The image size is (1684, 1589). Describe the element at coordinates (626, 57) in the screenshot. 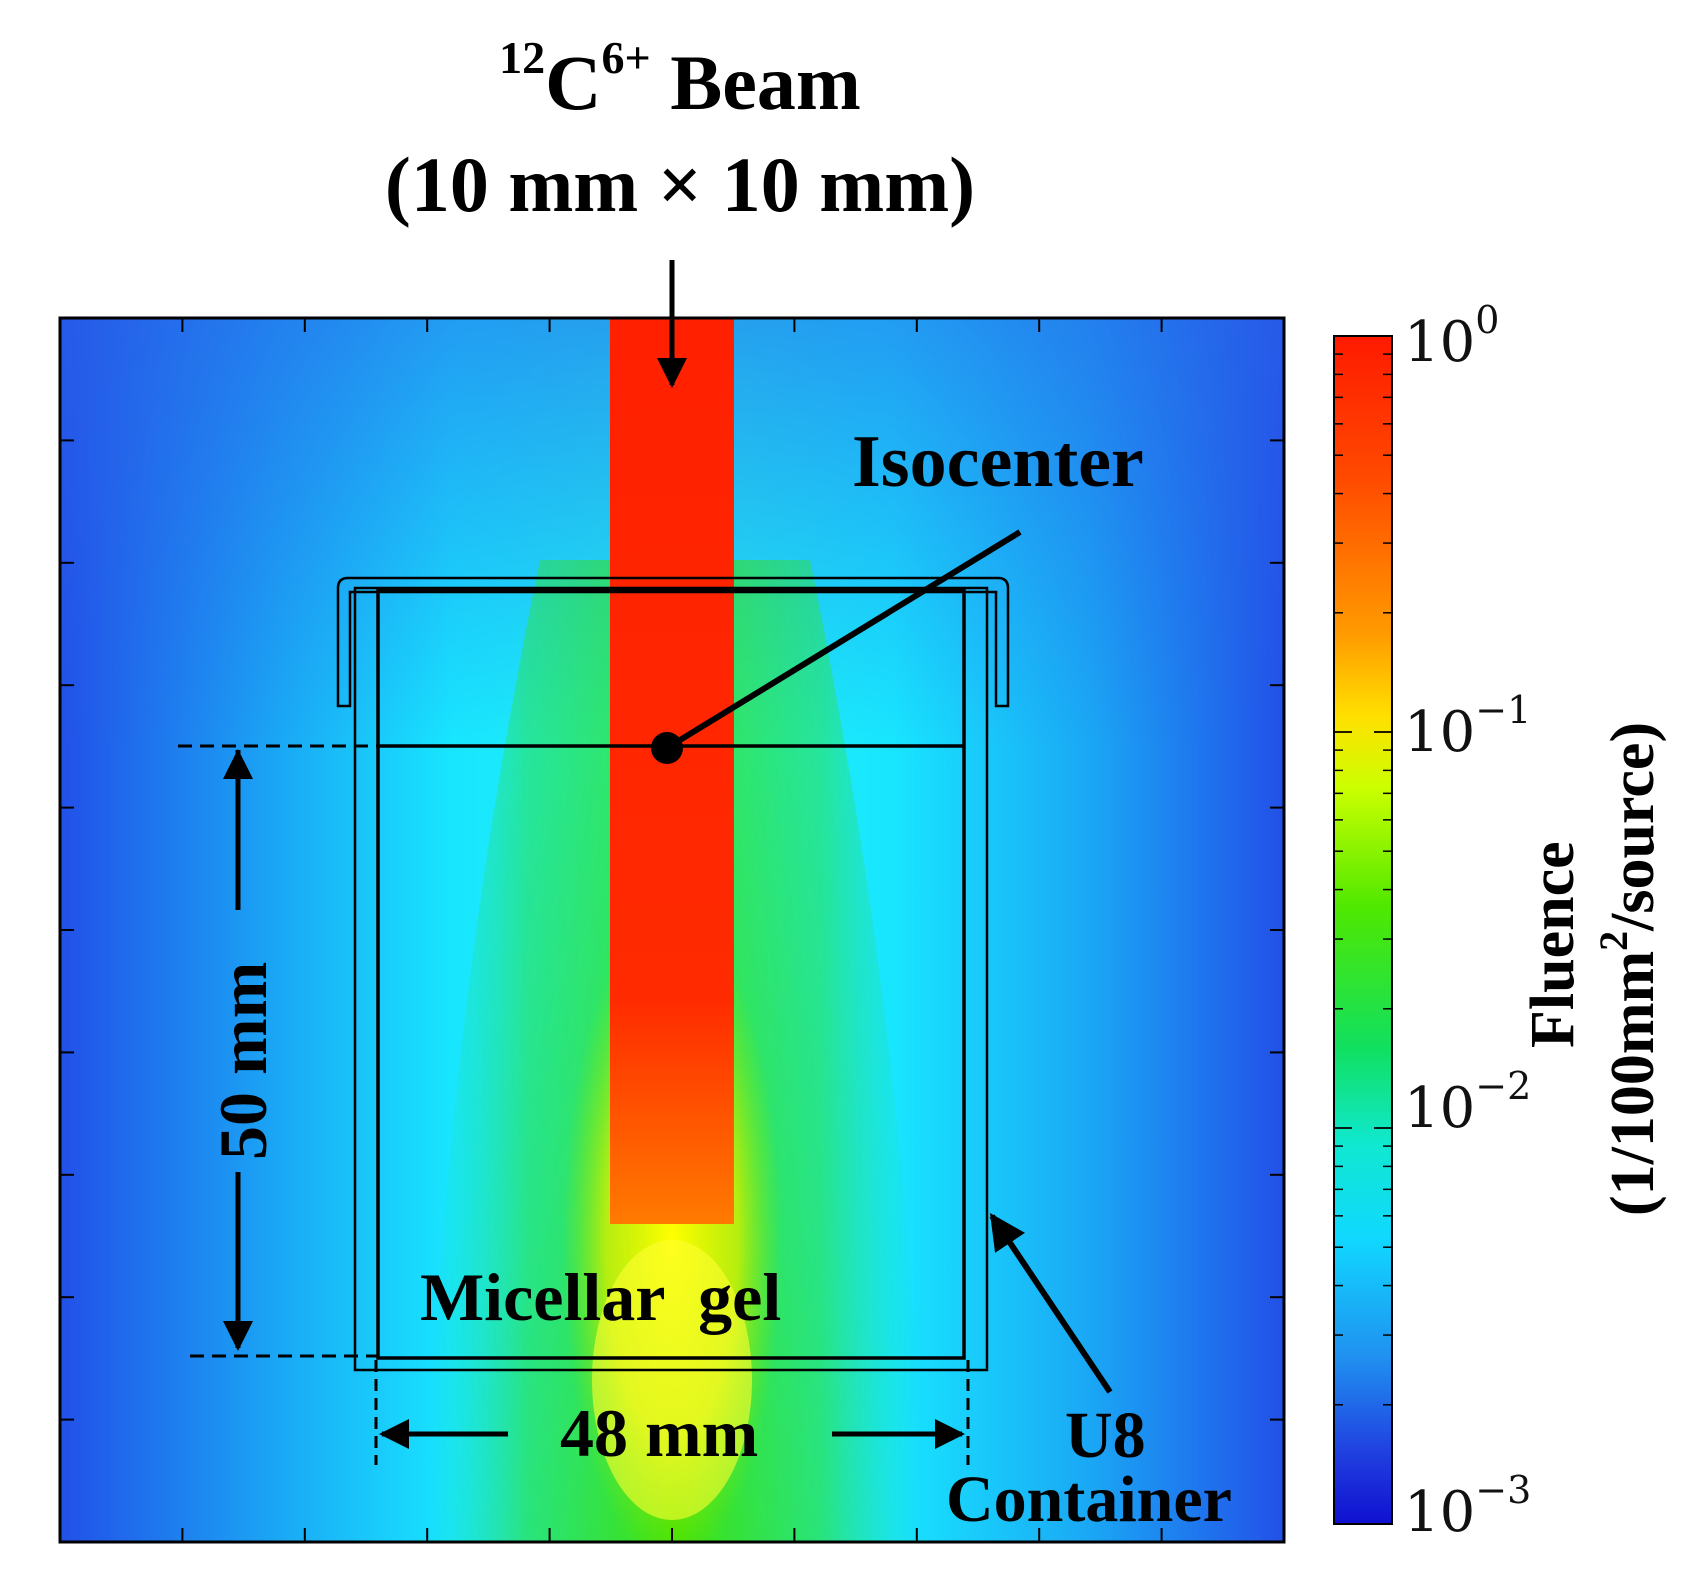

I see `ion-charge: 6+` at that location.